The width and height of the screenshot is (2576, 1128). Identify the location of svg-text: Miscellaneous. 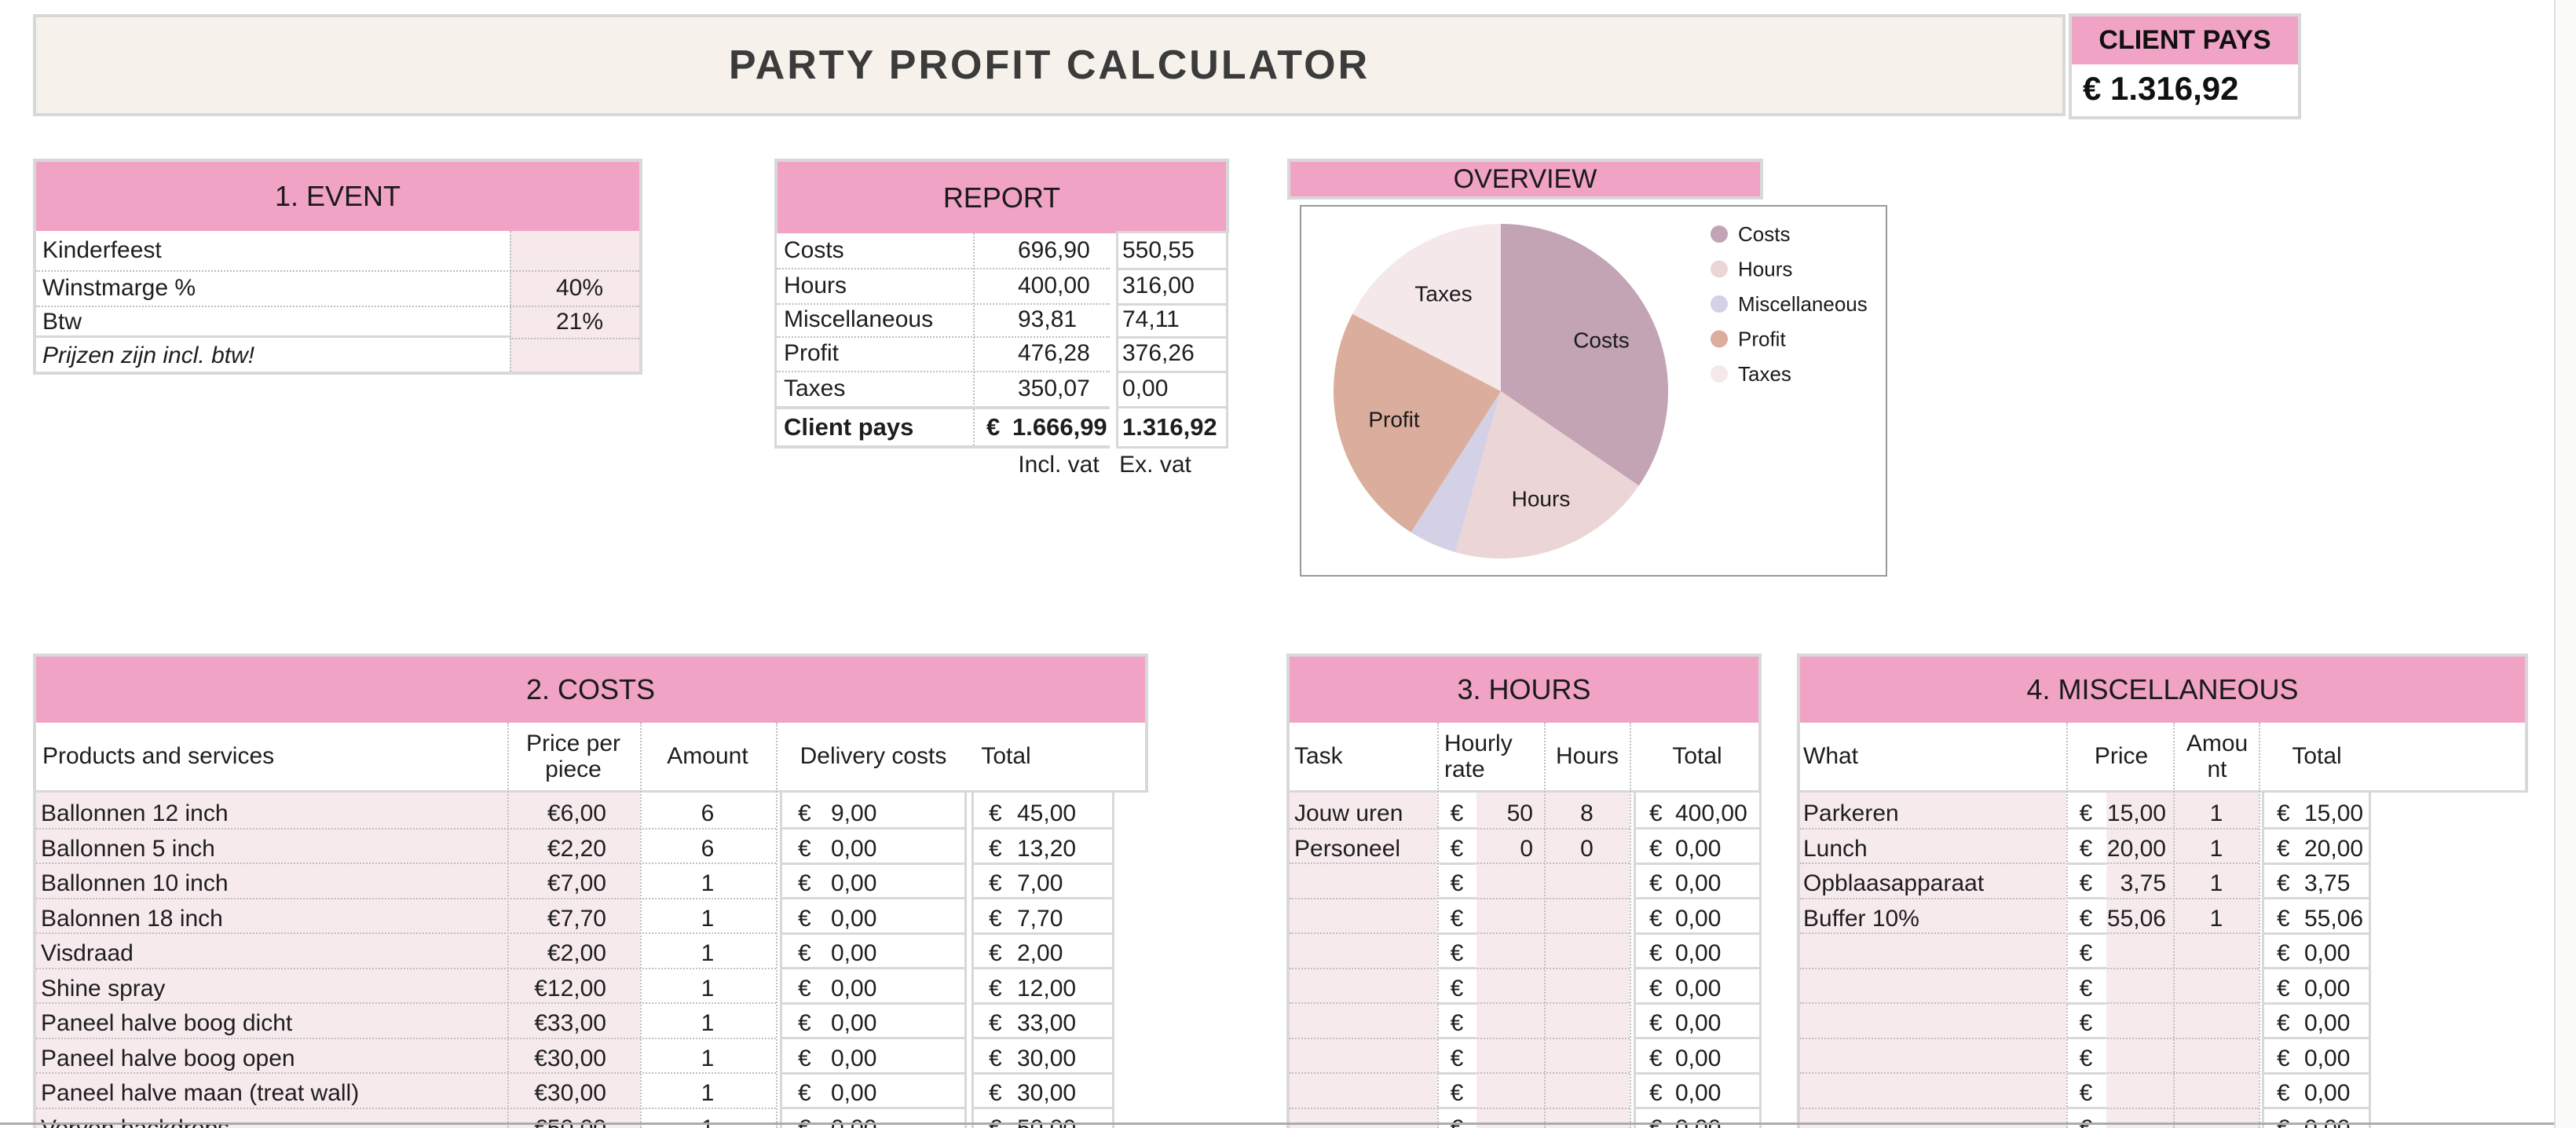
(1803, 304).